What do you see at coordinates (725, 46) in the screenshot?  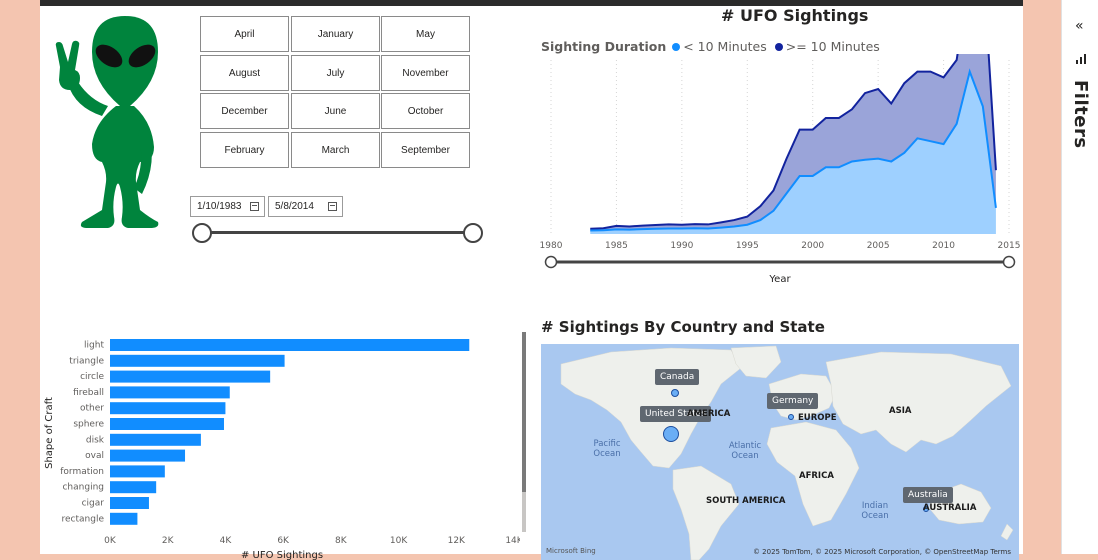 I see `legend-short-label: < 10 Minutes` at bounding box center [725, 46].